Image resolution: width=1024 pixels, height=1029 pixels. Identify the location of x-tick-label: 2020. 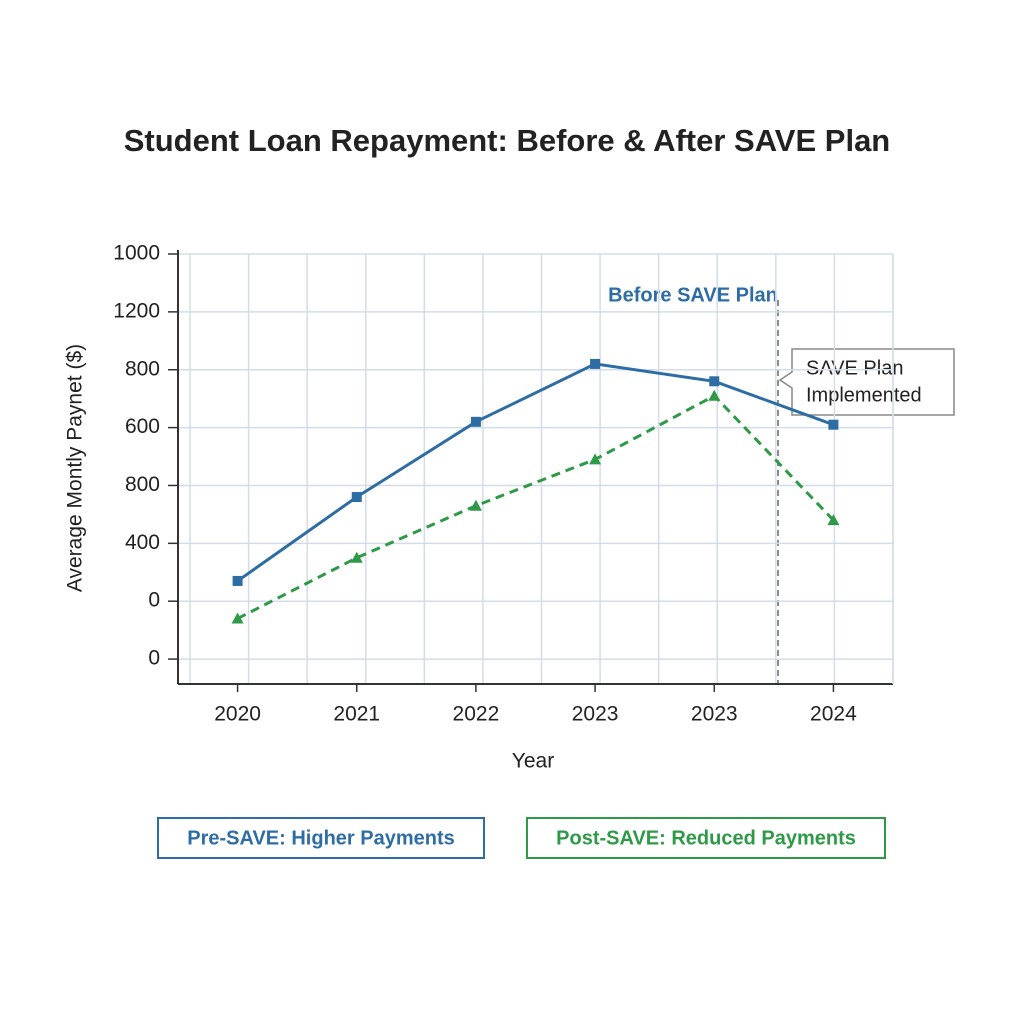
(237, 714).